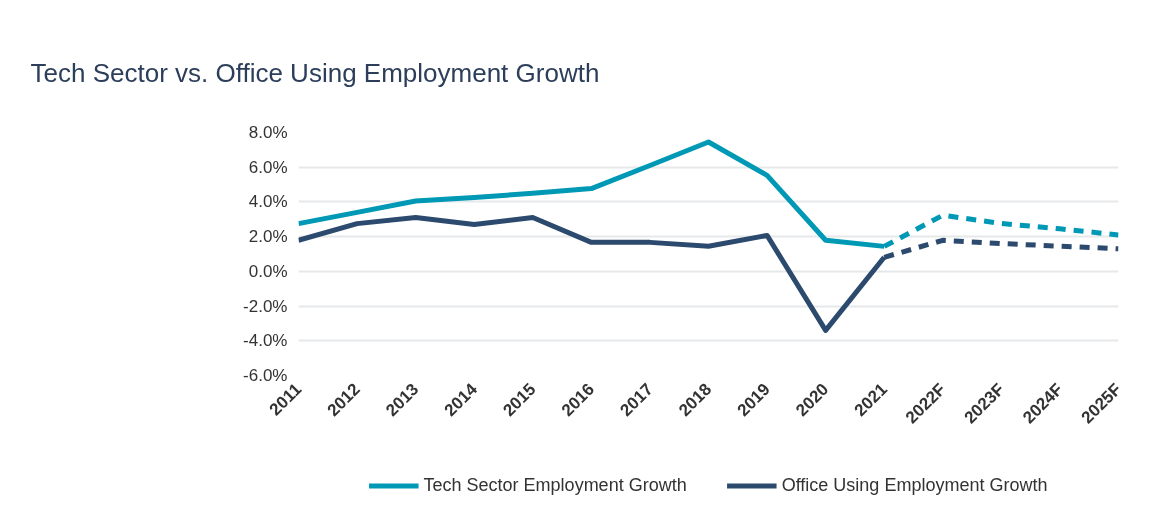  Describe the element at coordinates (268, 167) in the screenshot. I see `y-tick-label: 6.0%` at that location.